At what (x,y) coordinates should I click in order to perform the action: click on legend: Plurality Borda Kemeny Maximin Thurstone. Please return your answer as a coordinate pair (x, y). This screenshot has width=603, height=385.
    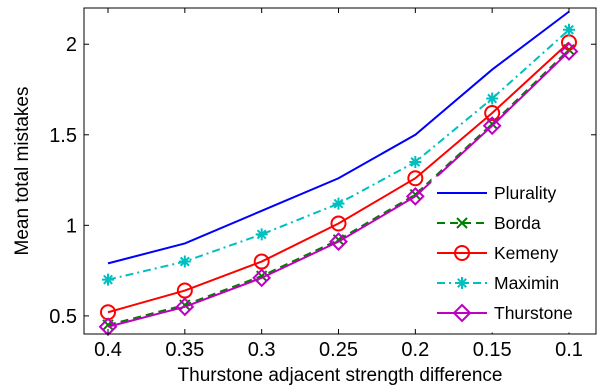
    Looking at the image, I should click on (513, 254).